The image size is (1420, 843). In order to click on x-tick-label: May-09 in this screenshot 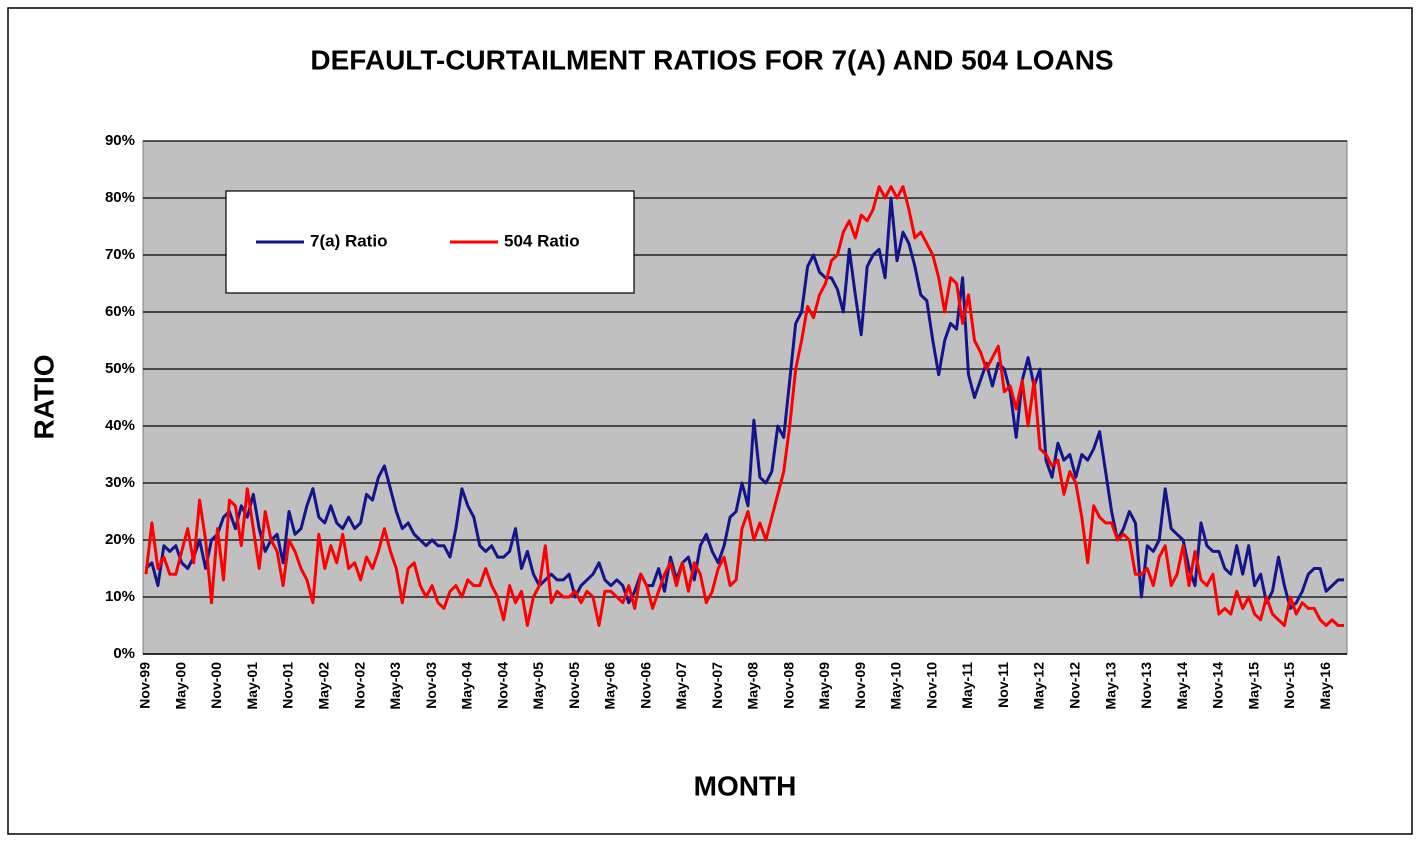, I will do `click(824, 686)`.